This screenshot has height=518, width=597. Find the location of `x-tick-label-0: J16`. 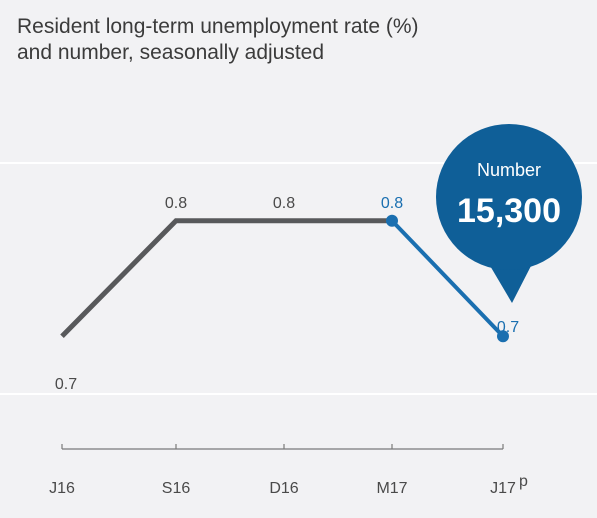

x-tick-label-0: J16 is located at coordinates (62, 488).